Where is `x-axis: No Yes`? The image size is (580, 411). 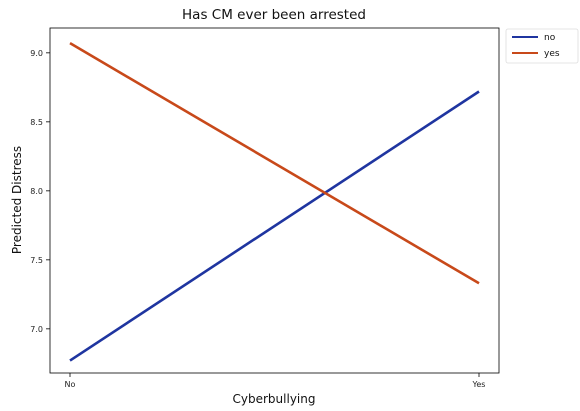 x-axis: No Yes is located at coordinates (275, 381).